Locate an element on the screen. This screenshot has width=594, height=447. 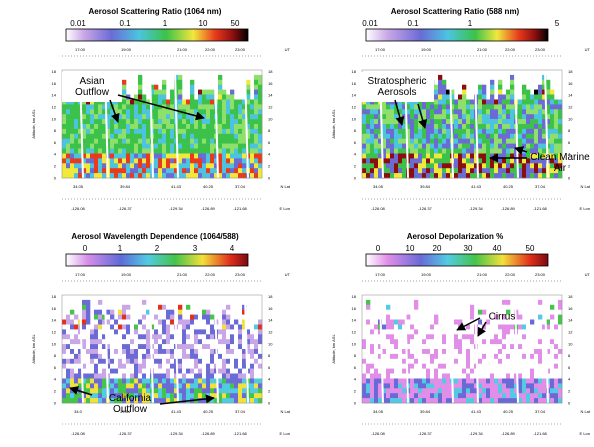
annotation: Cirrus is located at coordinates (502, 317).